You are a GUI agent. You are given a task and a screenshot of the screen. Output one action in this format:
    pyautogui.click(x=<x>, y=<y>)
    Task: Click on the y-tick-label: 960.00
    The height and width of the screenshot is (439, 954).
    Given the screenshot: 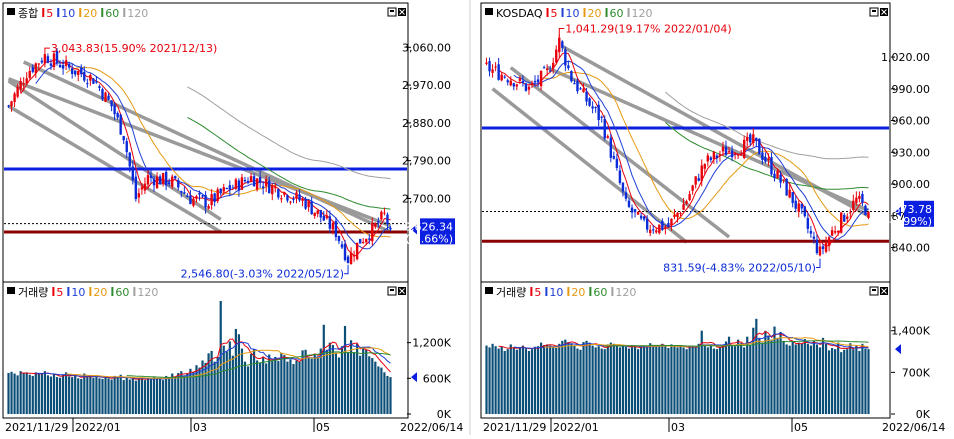 What is the action you would take?
    pyautogui.click(x=911, y=121)
    